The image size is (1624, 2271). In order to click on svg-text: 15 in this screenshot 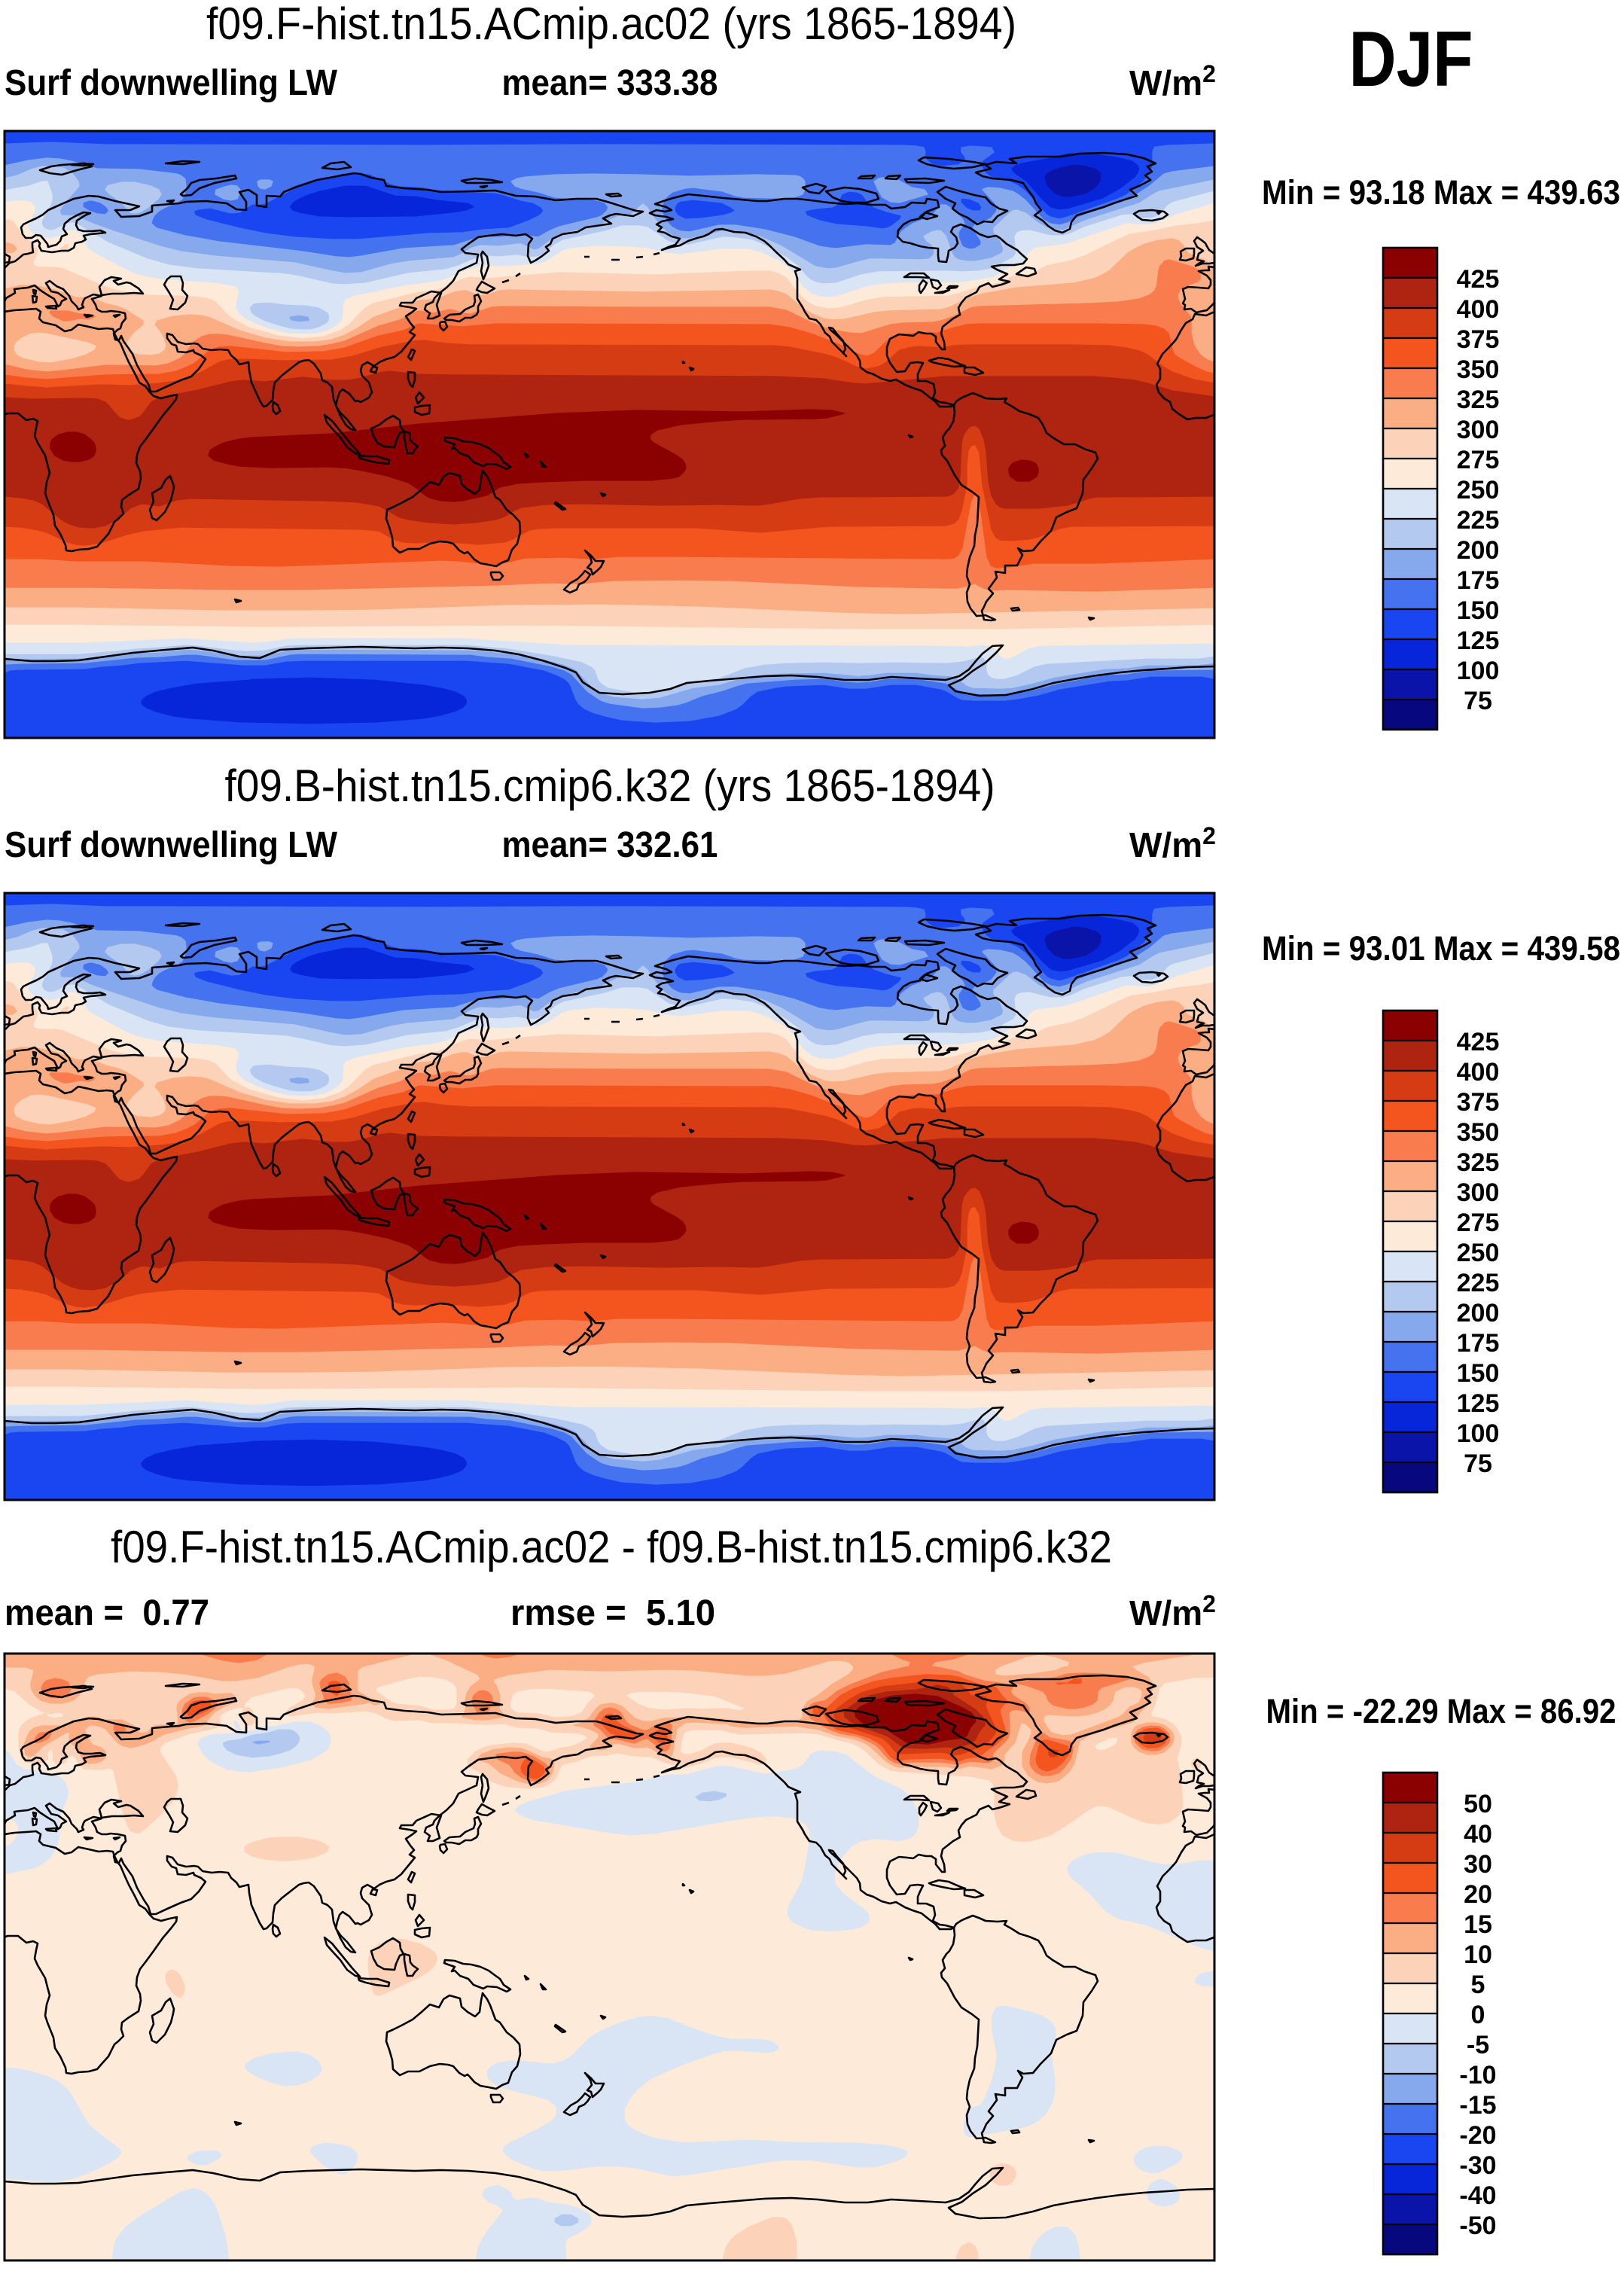, I will do `click(1478, 1924)`.